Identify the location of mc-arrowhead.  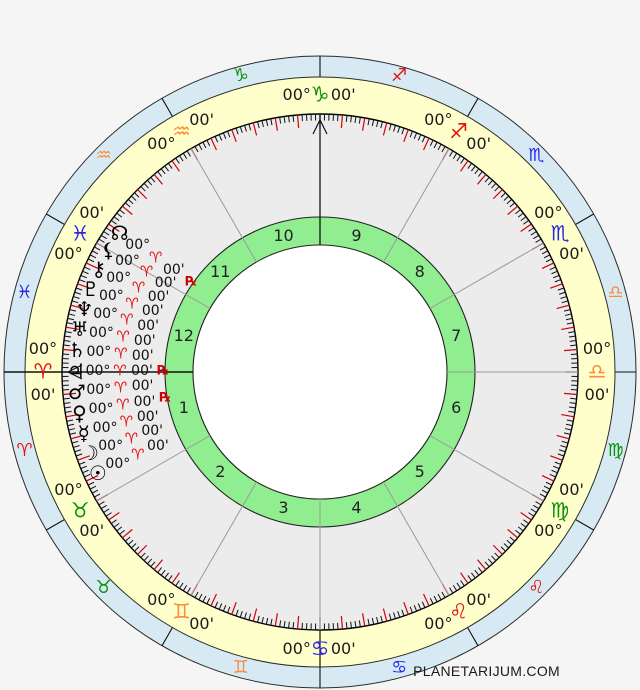
(320, 126).